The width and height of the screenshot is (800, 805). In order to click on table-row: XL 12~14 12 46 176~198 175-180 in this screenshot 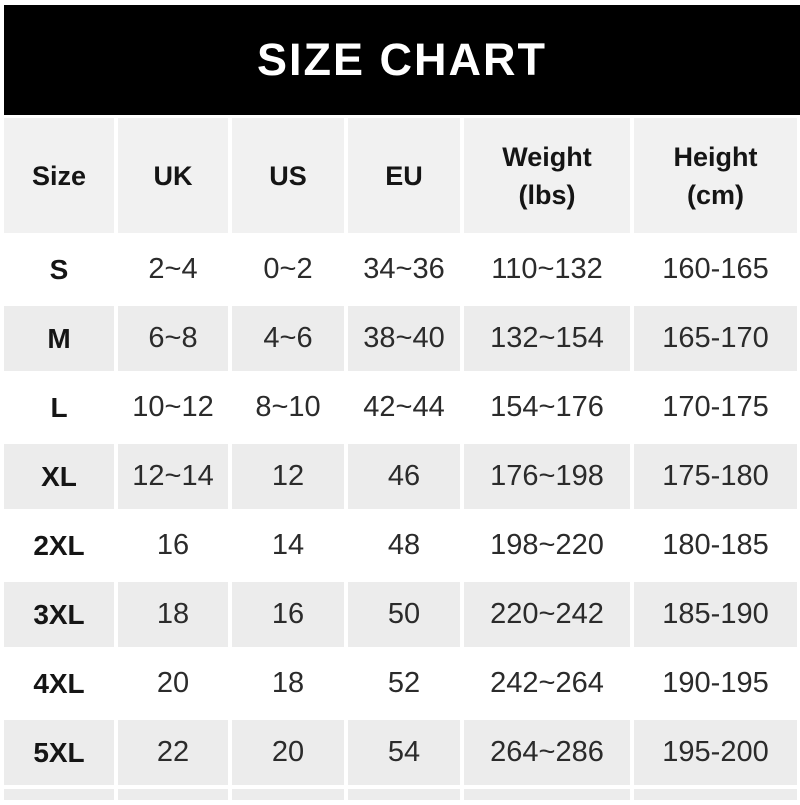, I will do `click(400, 476)`.